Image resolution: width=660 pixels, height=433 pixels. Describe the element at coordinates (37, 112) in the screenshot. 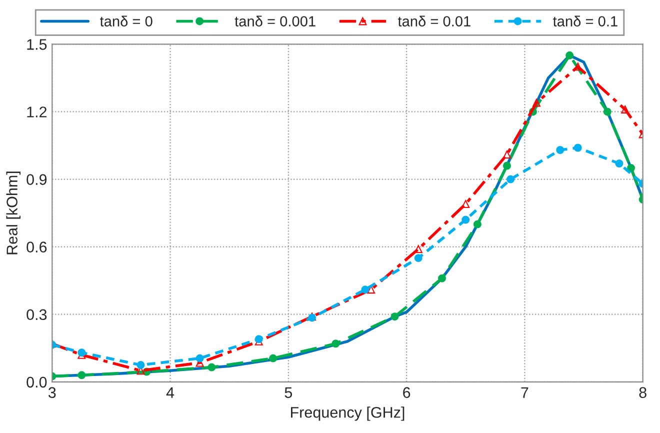

I see `y-tick-label: 1.2` at that location.